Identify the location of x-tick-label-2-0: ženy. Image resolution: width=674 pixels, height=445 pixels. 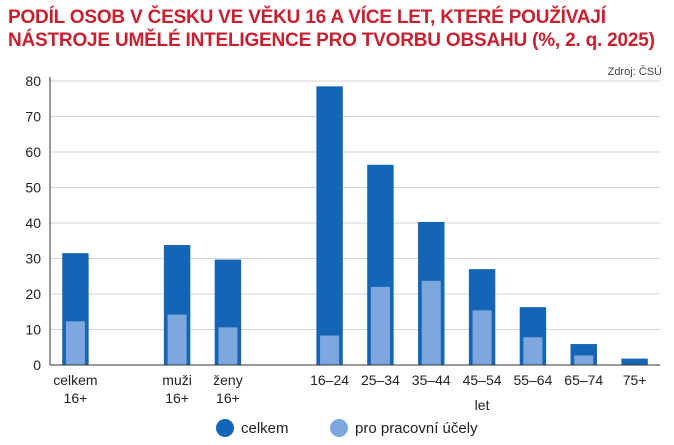
(228, 380).